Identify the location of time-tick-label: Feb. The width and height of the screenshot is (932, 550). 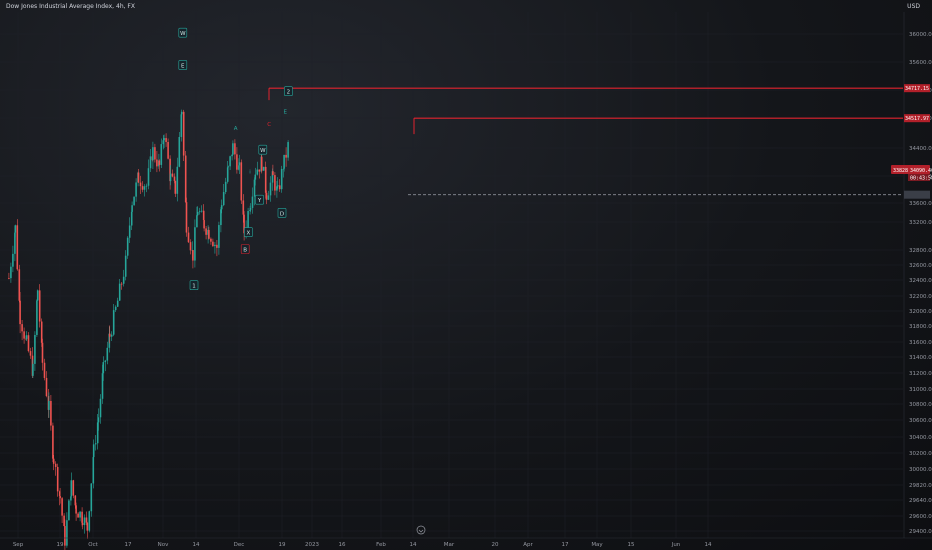
(381, 545).